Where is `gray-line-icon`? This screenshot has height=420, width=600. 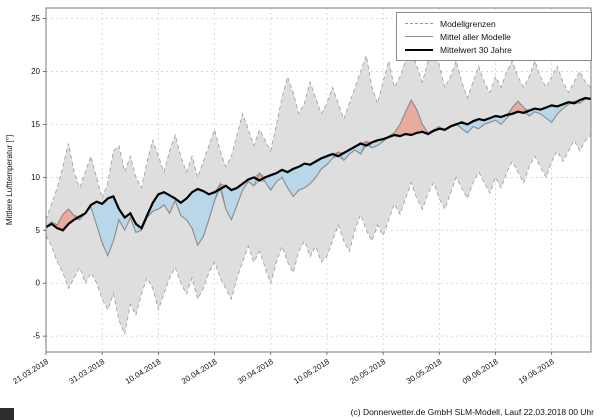
gray-line-icon is located at coordinates (419, 36).